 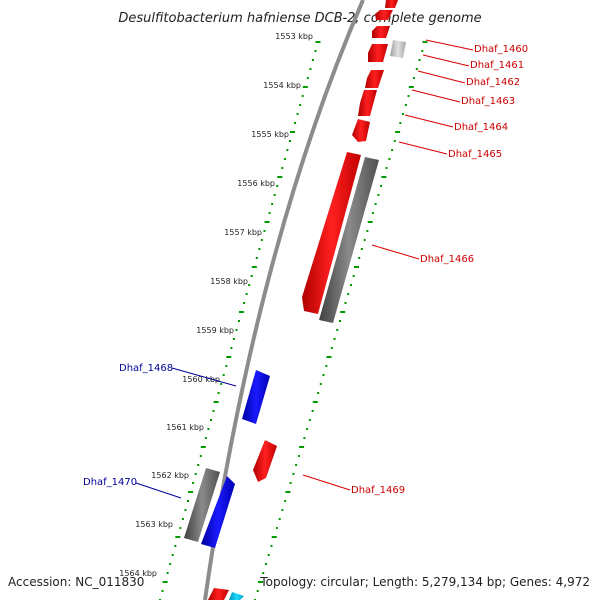 I want to click on gene-label: Dhaf_1461, so click(x=497, y=65).